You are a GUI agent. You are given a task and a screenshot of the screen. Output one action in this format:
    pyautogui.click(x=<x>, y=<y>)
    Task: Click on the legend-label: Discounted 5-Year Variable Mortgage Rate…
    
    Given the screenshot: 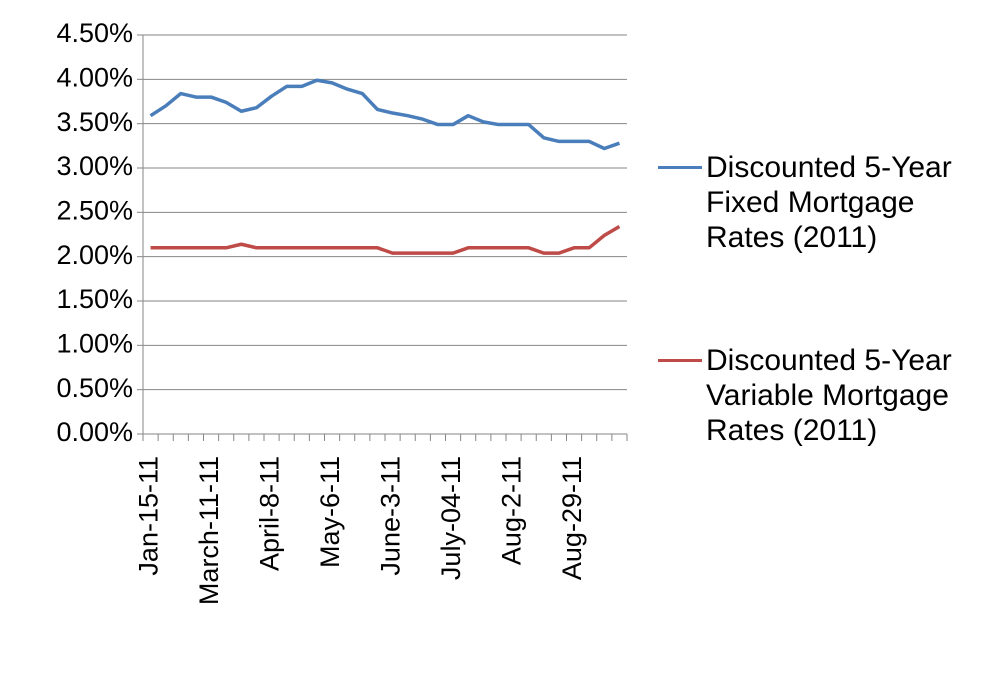 What is the action you would take?
    pyautogui.click(x=829, y=395)
    